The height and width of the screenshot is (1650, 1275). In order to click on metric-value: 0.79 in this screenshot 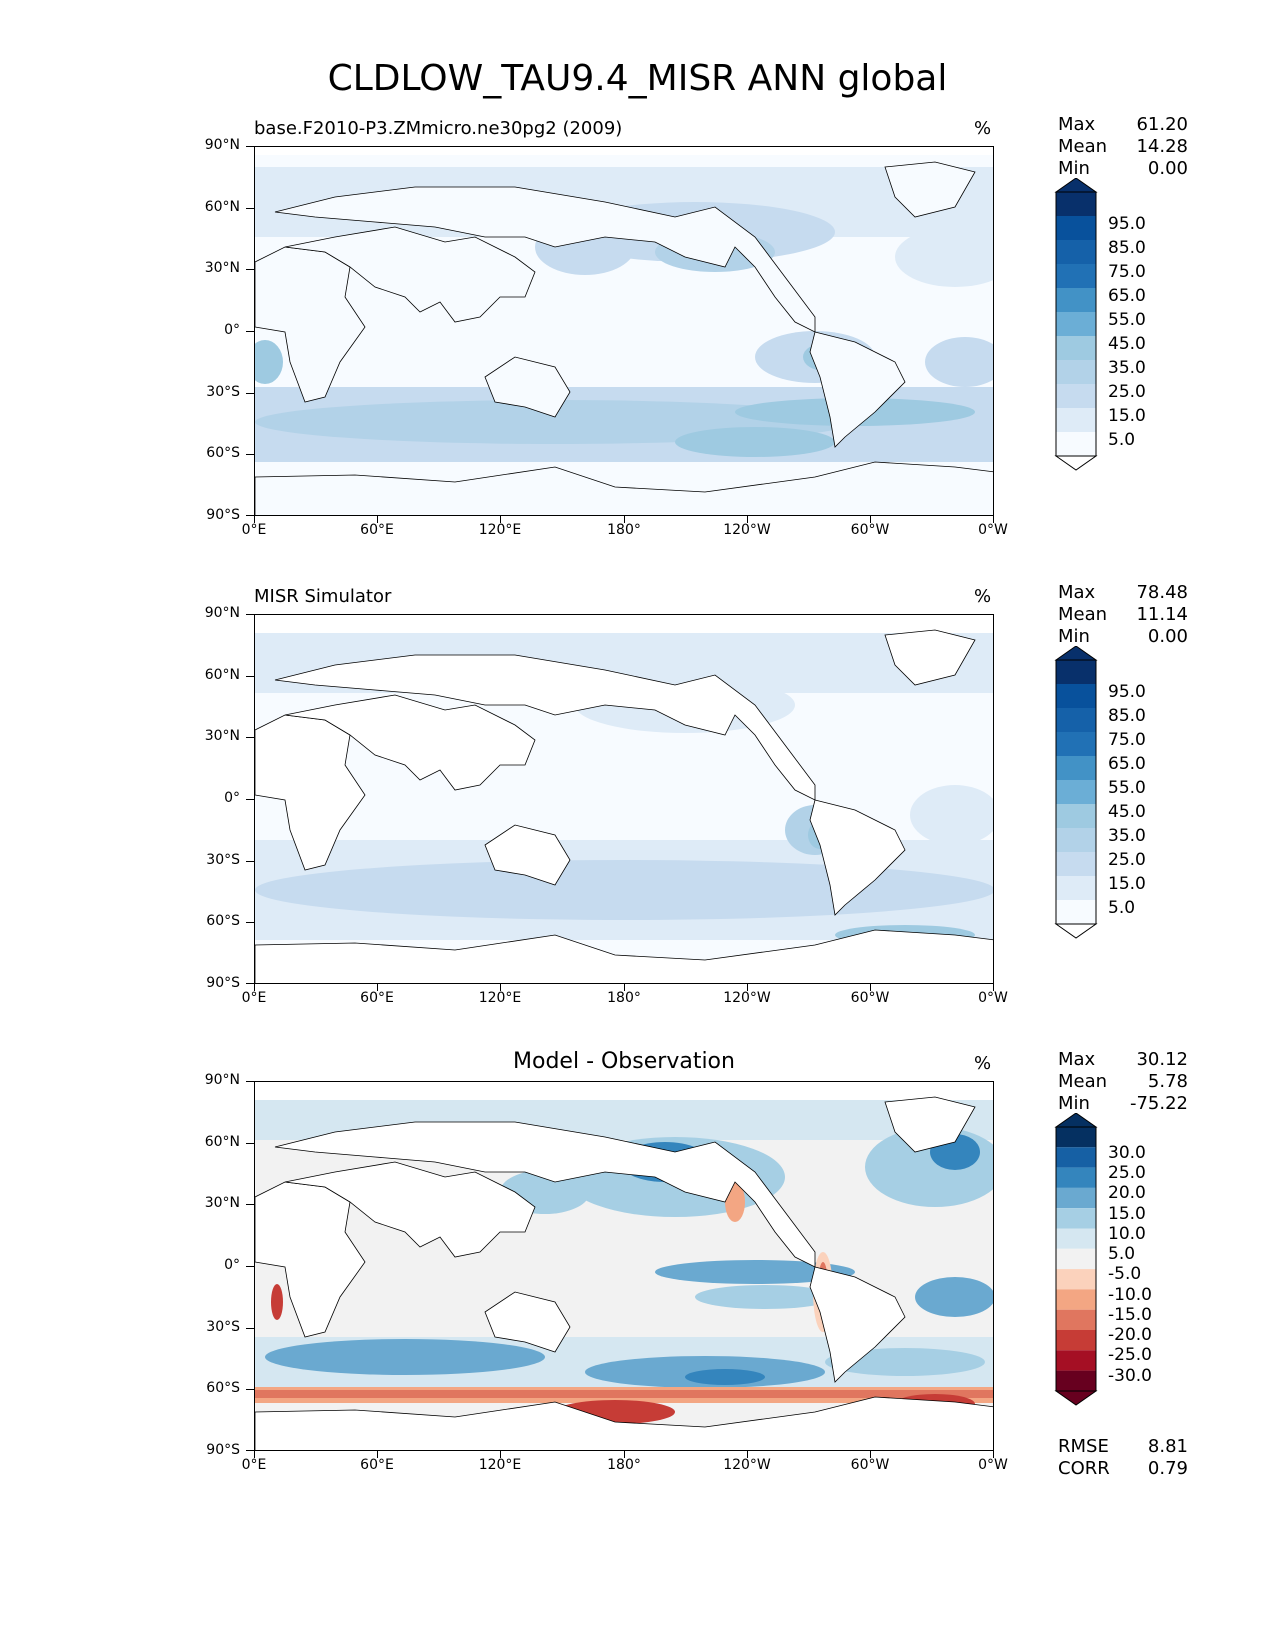, I will do `click(1167, 1468)`.